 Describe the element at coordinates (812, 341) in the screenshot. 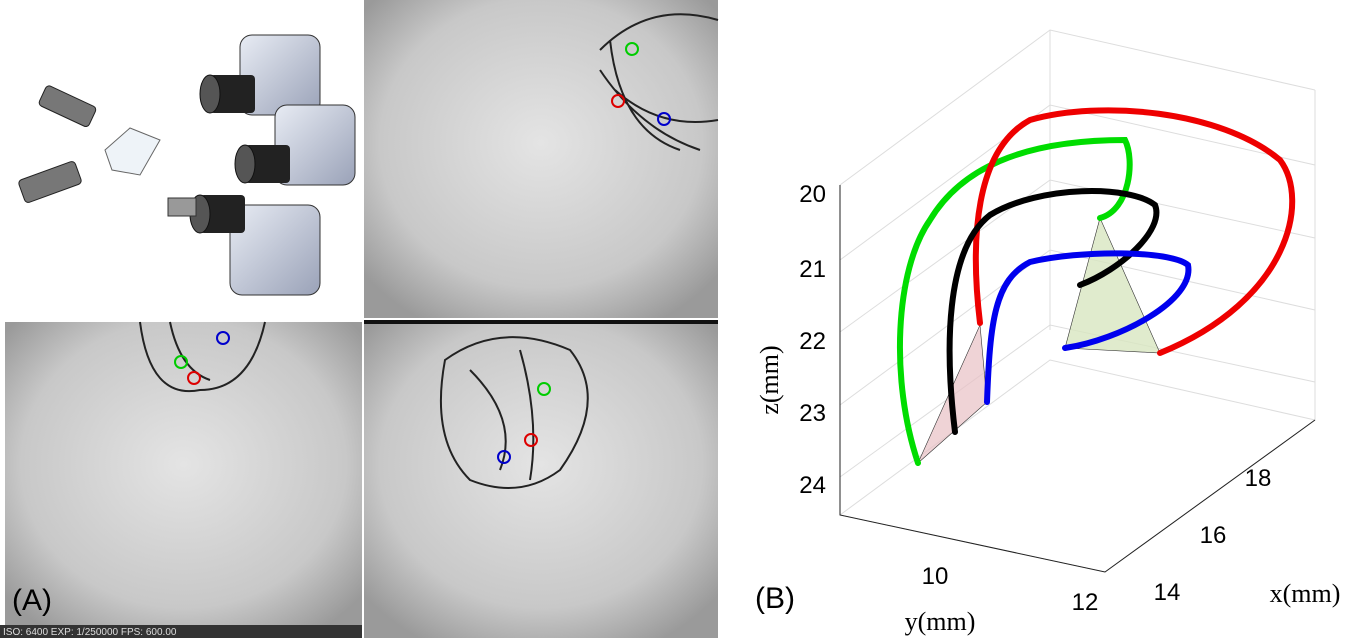

I see `z-tick-label: 22` at that location.